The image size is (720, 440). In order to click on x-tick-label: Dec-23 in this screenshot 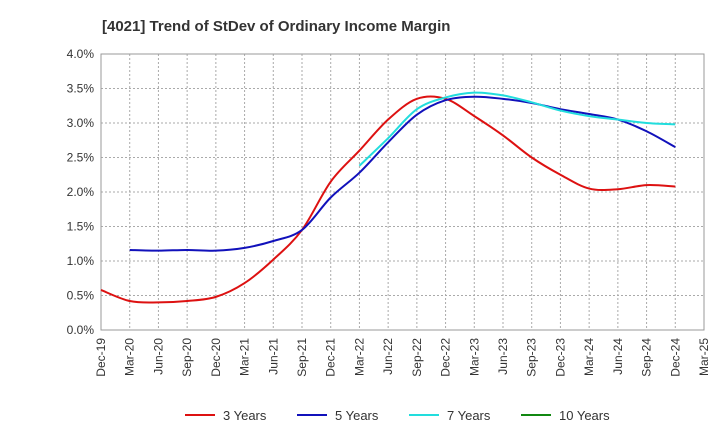, I will do `click(560, 357)`.